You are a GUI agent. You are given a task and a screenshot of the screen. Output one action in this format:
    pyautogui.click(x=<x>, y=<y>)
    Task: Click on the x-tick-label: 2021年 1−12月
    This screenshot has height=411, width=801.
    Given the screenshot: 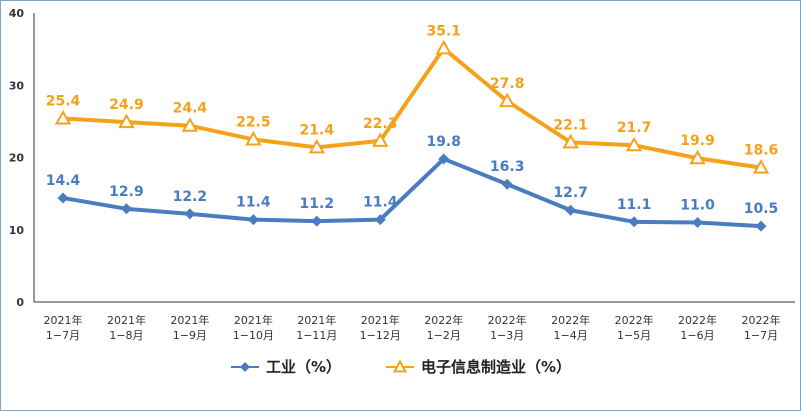 What is the action you would take?
    pyautogui.click(x=380, y=327)
    